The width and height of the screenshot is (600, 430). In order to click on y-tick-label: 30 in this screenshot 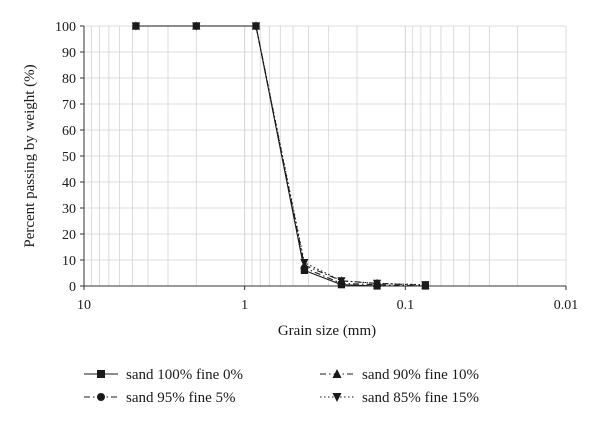, I will do `click(69, 209)`.